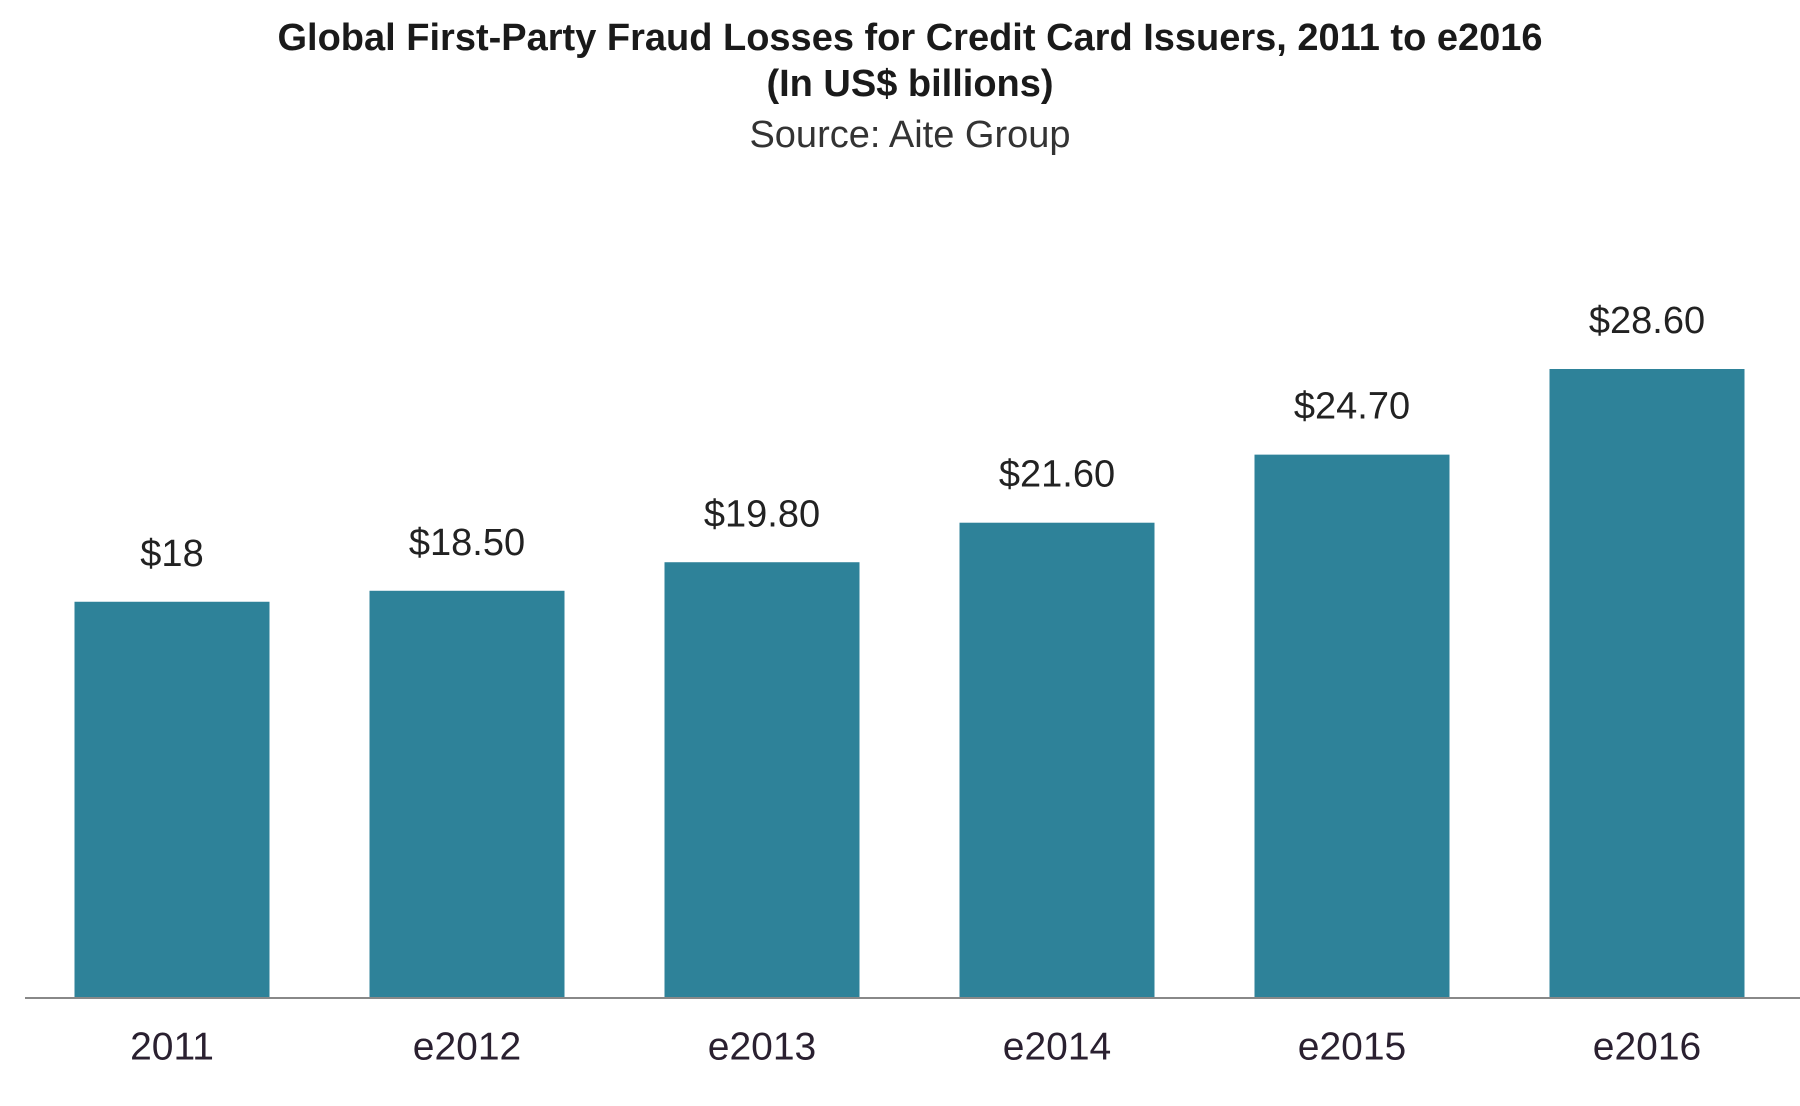  Describe the element at coordinates (467, 1046) in the screenshot. I see `x-tick-label: e2012` at that location.